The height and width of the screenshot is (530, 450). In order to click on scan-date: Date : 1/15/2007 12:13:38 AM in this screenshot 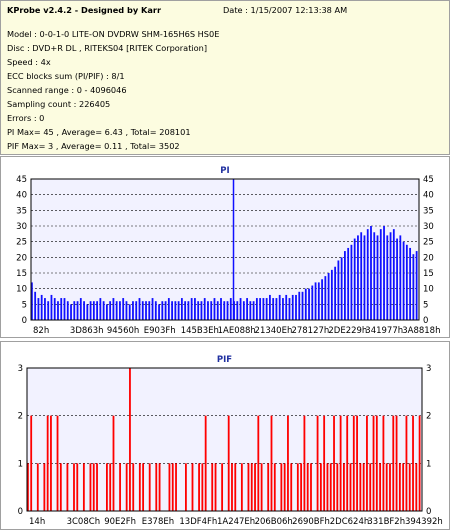, I will do `click(285, 10)`.